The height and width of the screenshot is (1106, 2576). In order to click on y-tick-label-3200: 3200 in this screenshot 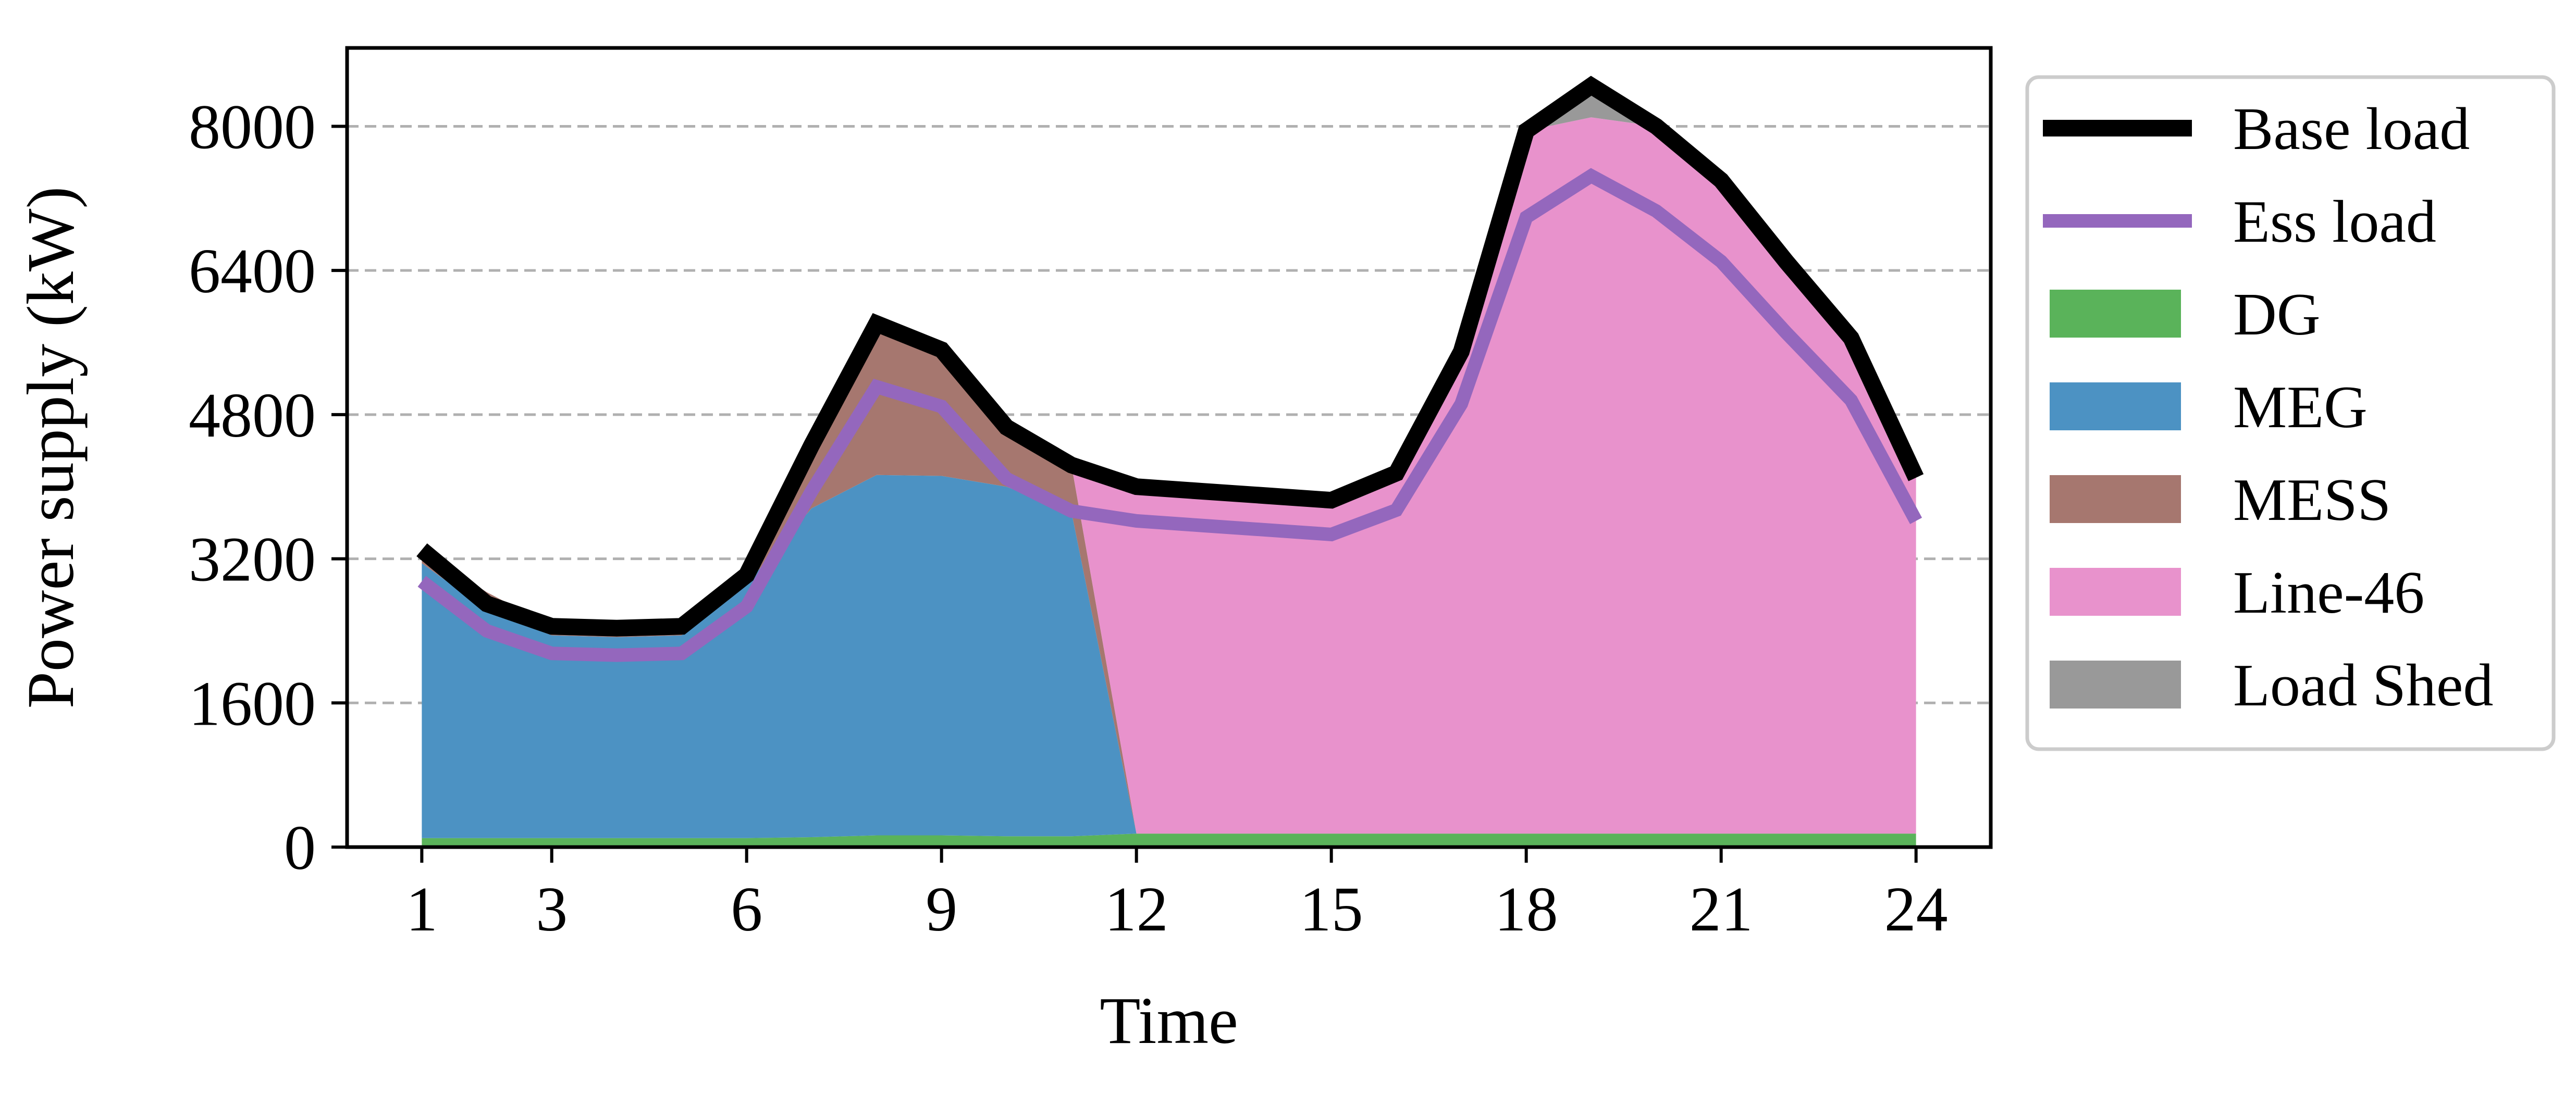, I will do `click(252, 560)`.